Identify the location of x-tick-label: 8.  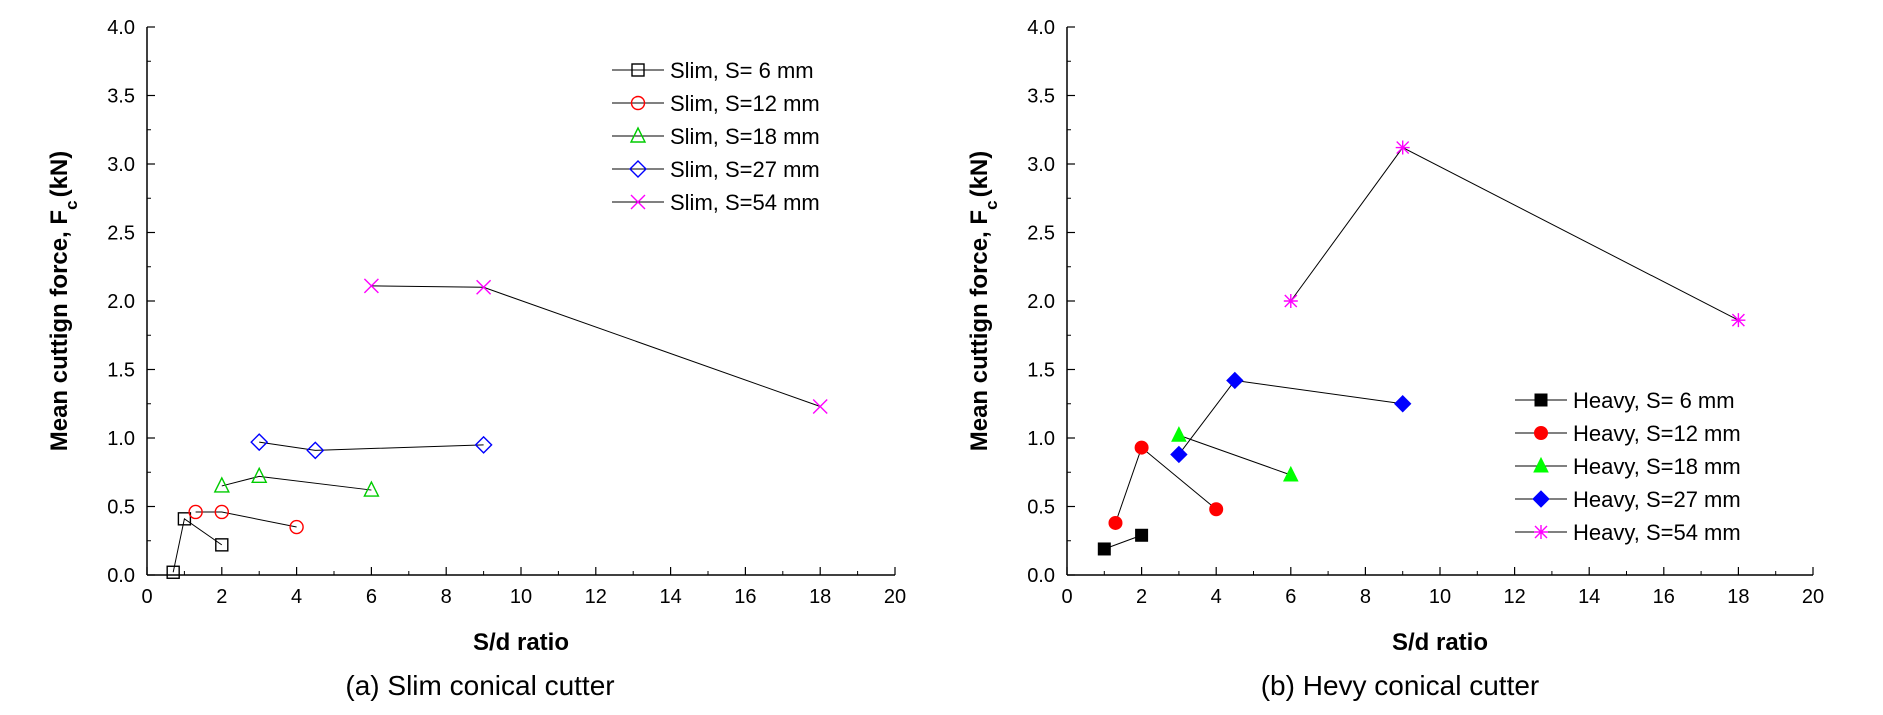
(446, 597).